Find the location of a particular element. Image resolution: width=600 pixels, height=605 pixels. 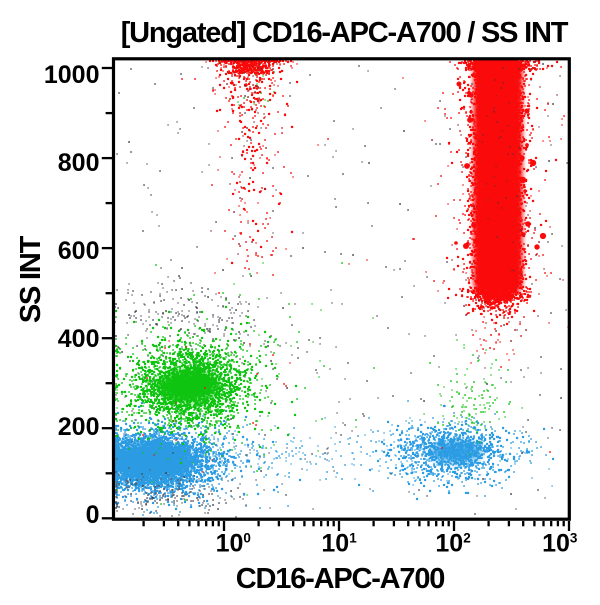

svg-text: CD16-APC-A700 is located at coordinates (340, 579).